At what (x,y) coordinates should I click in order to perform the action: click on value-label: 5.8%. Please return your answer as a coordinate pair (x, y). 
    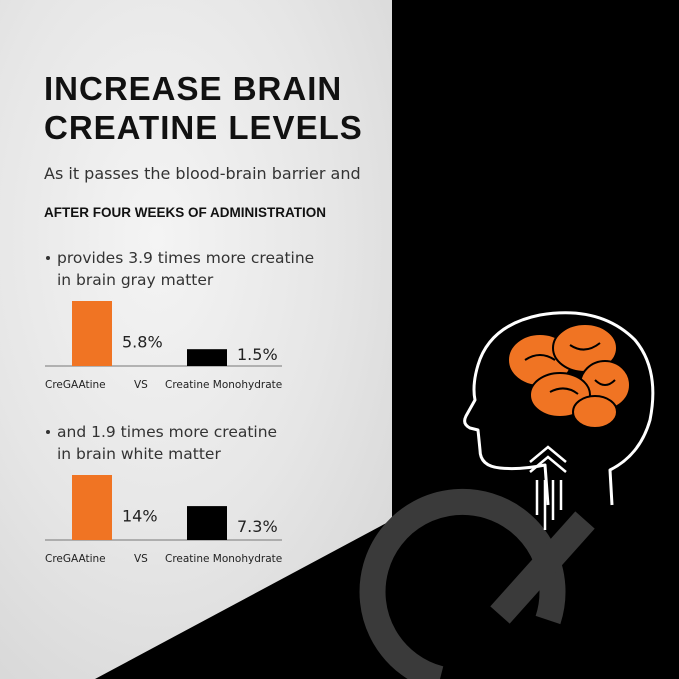
    Looking at the image, I should click on (142, 341).